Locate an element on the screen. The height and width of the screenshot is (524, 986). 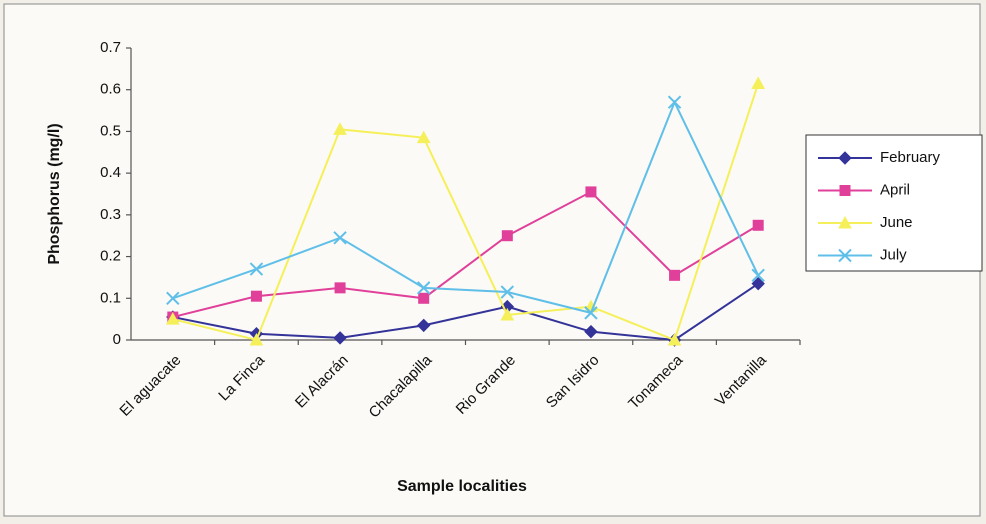
y-axis-label: Phosphorus (mg/l) is located at coordinates (54, 193).